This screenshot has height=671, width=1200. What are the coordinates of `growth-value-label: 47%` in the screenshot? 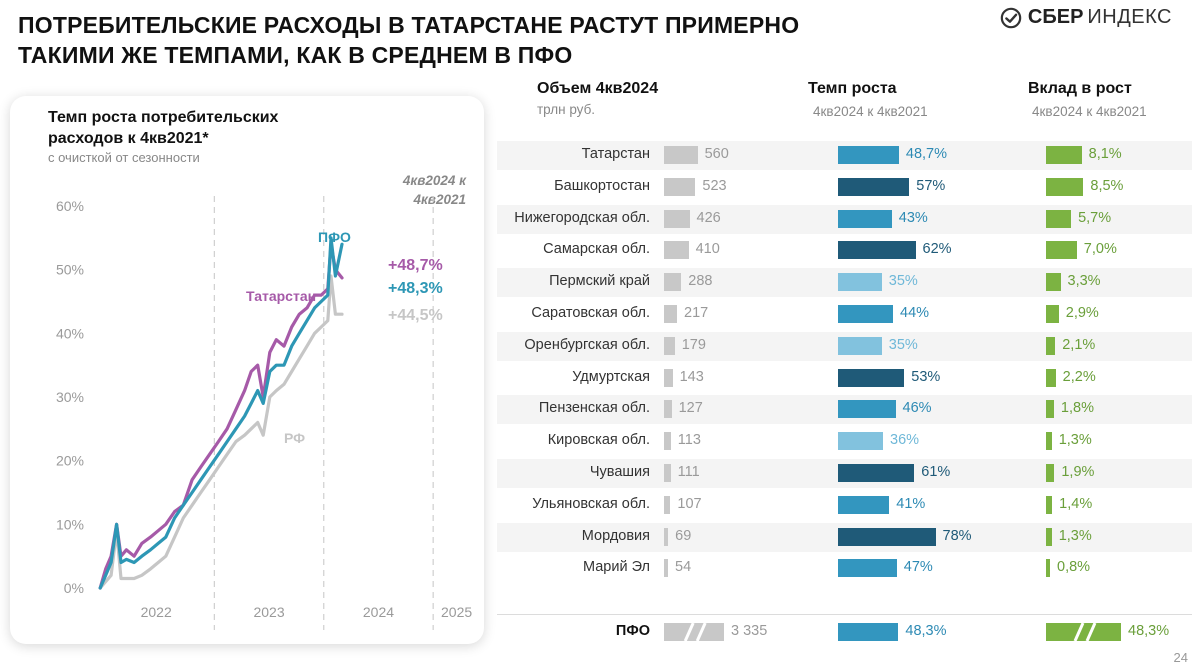 It's located at (918, 567).